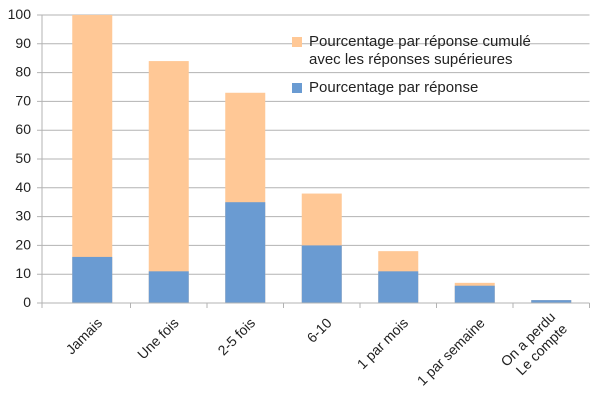 The width and height of the screenshot is (590, 406). What do you see at coordinates (393, 87) in the screenshot?
I see `legend-label: Pourcentage par réponse` at bounding box center [393, 87].